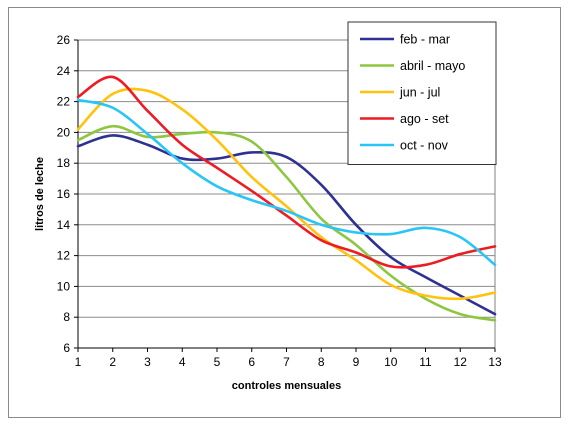 This screenshot has height=427, width=569. I want to click on y-tick-label: 26, so click(64, 40).